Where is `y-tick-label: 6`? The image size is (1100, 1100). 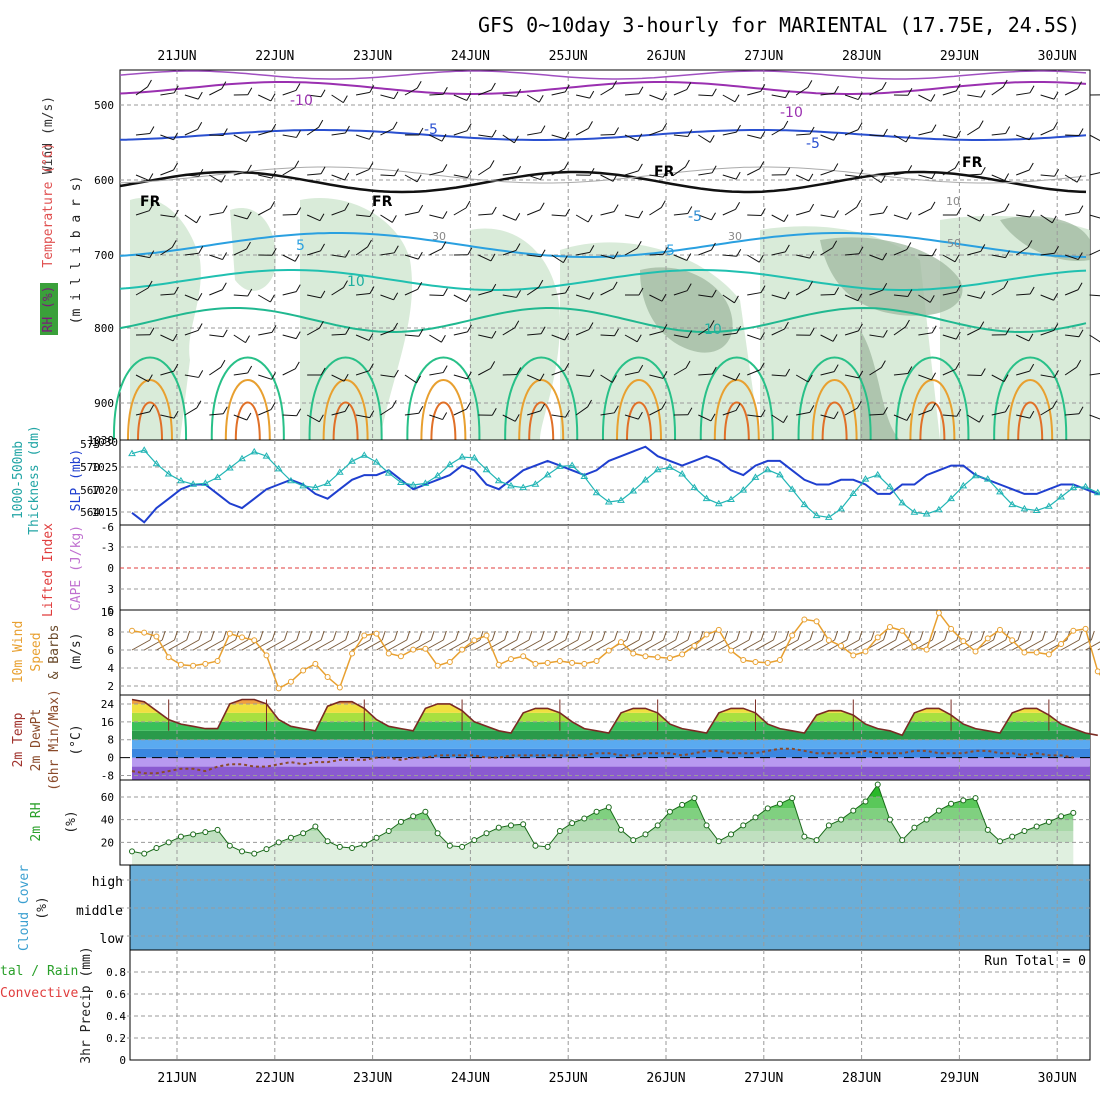
y-tick-label: 6 is located at coordinates (110, 610).